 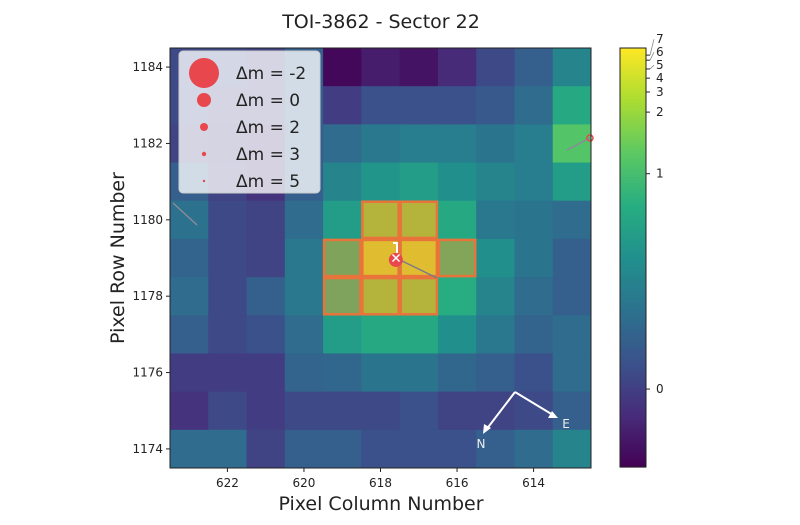 What do you see at coordinates (268, 128) in the screenshot?
I see `legend-label: Δm = 2` at bounding box center [268, 128].